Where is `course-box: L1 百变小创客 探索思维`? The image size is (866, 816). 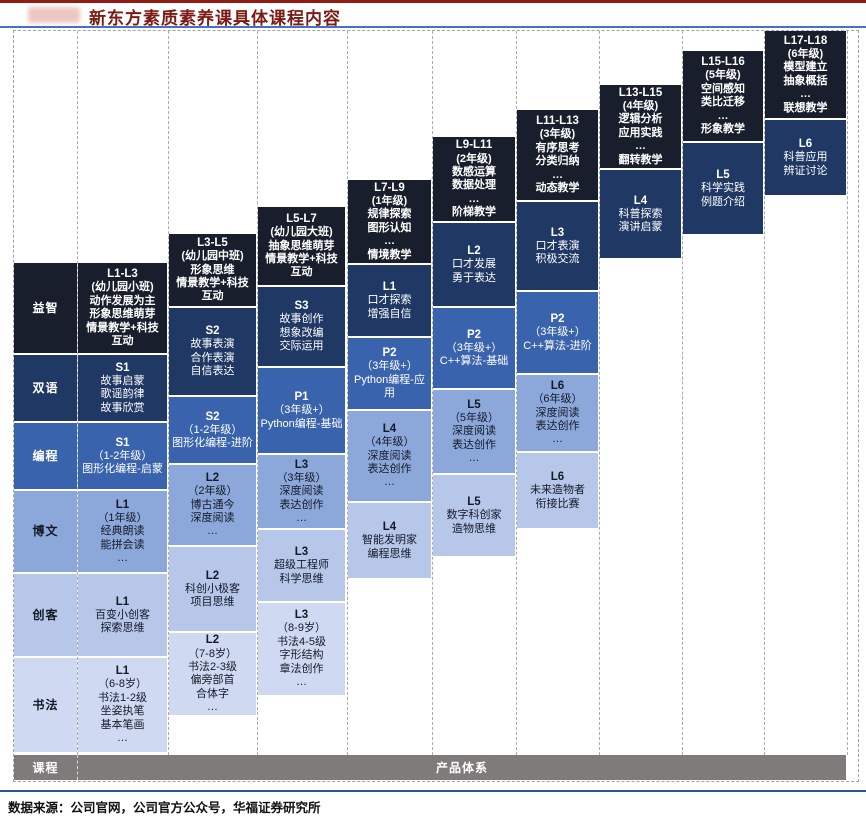 course-box: L1 百变小创客 探索思维 is located at coordinates (122, 615).